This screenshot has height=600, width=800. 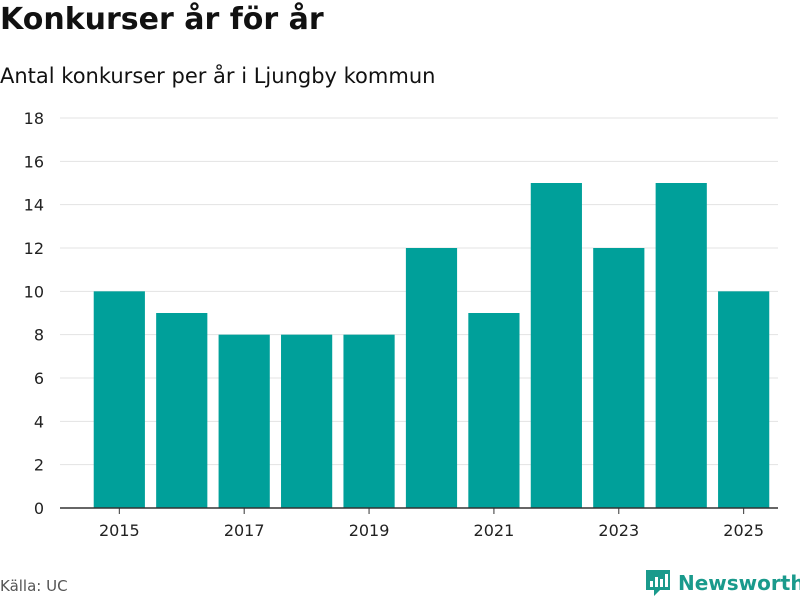 I want to click on x-tick-label: 2019, so click(x=369, y=530).